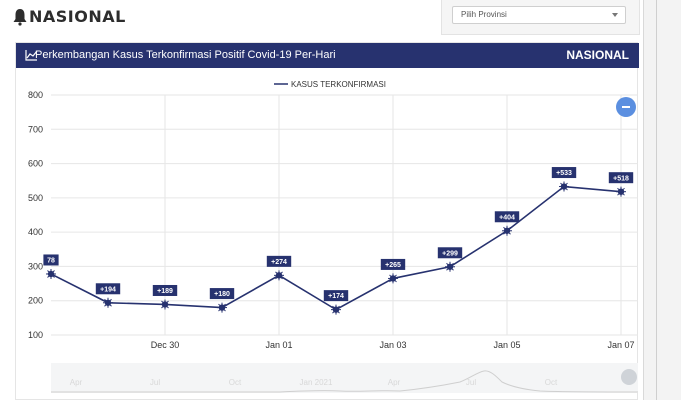  I want to click on page-header: NASIONAL, so click(69, 16).